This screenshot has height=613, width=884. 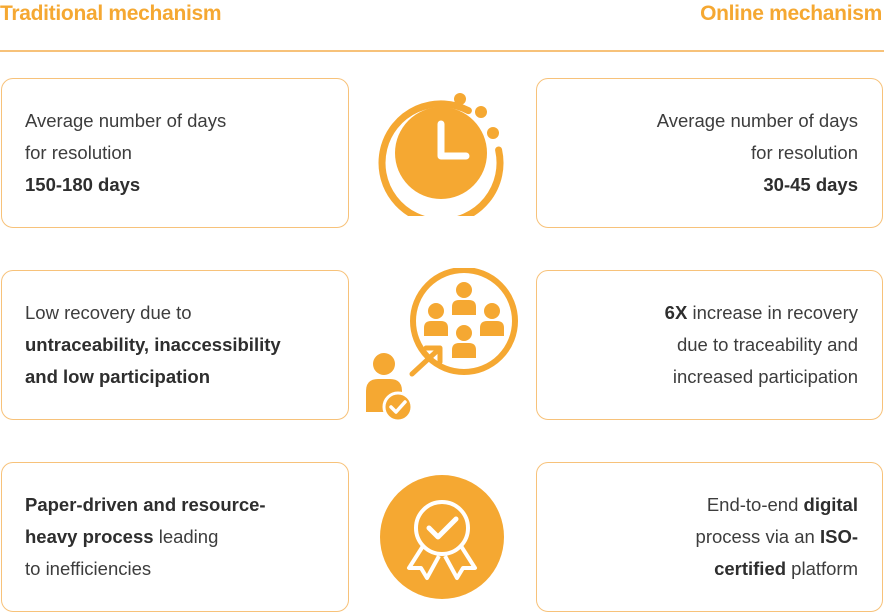 I want to click on card-highlight: certified, so click(x=750, y=568).